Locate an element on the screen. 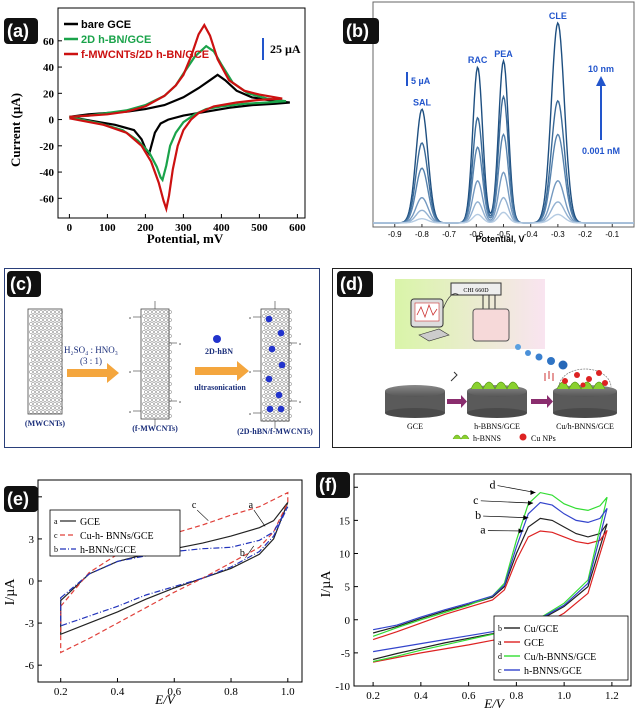 The width and height of the screenshot is (637, 711). y-tick-label-f: 10 is located at coordinates (345, 555).